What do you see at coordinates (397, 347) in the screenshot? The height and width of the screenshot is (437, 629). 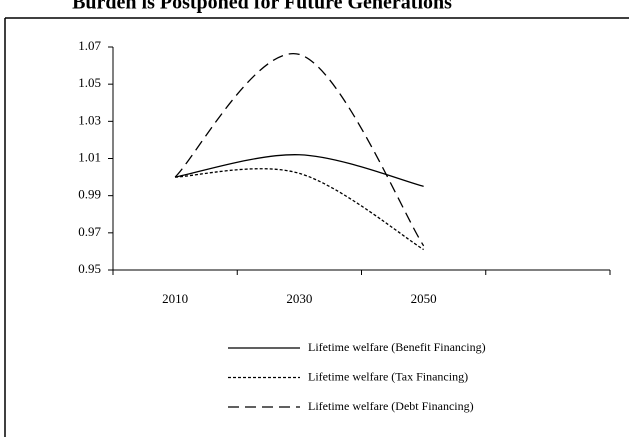 I see `legend-label: Lifetime welfare (Benefit Financing)` at bounding box center [397, 347].